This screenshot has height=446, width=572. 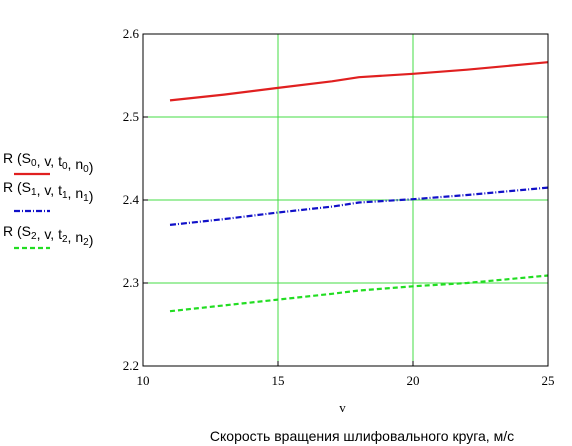 I want to click on y-tick-label: 2.2, so click(x=131, y=365).